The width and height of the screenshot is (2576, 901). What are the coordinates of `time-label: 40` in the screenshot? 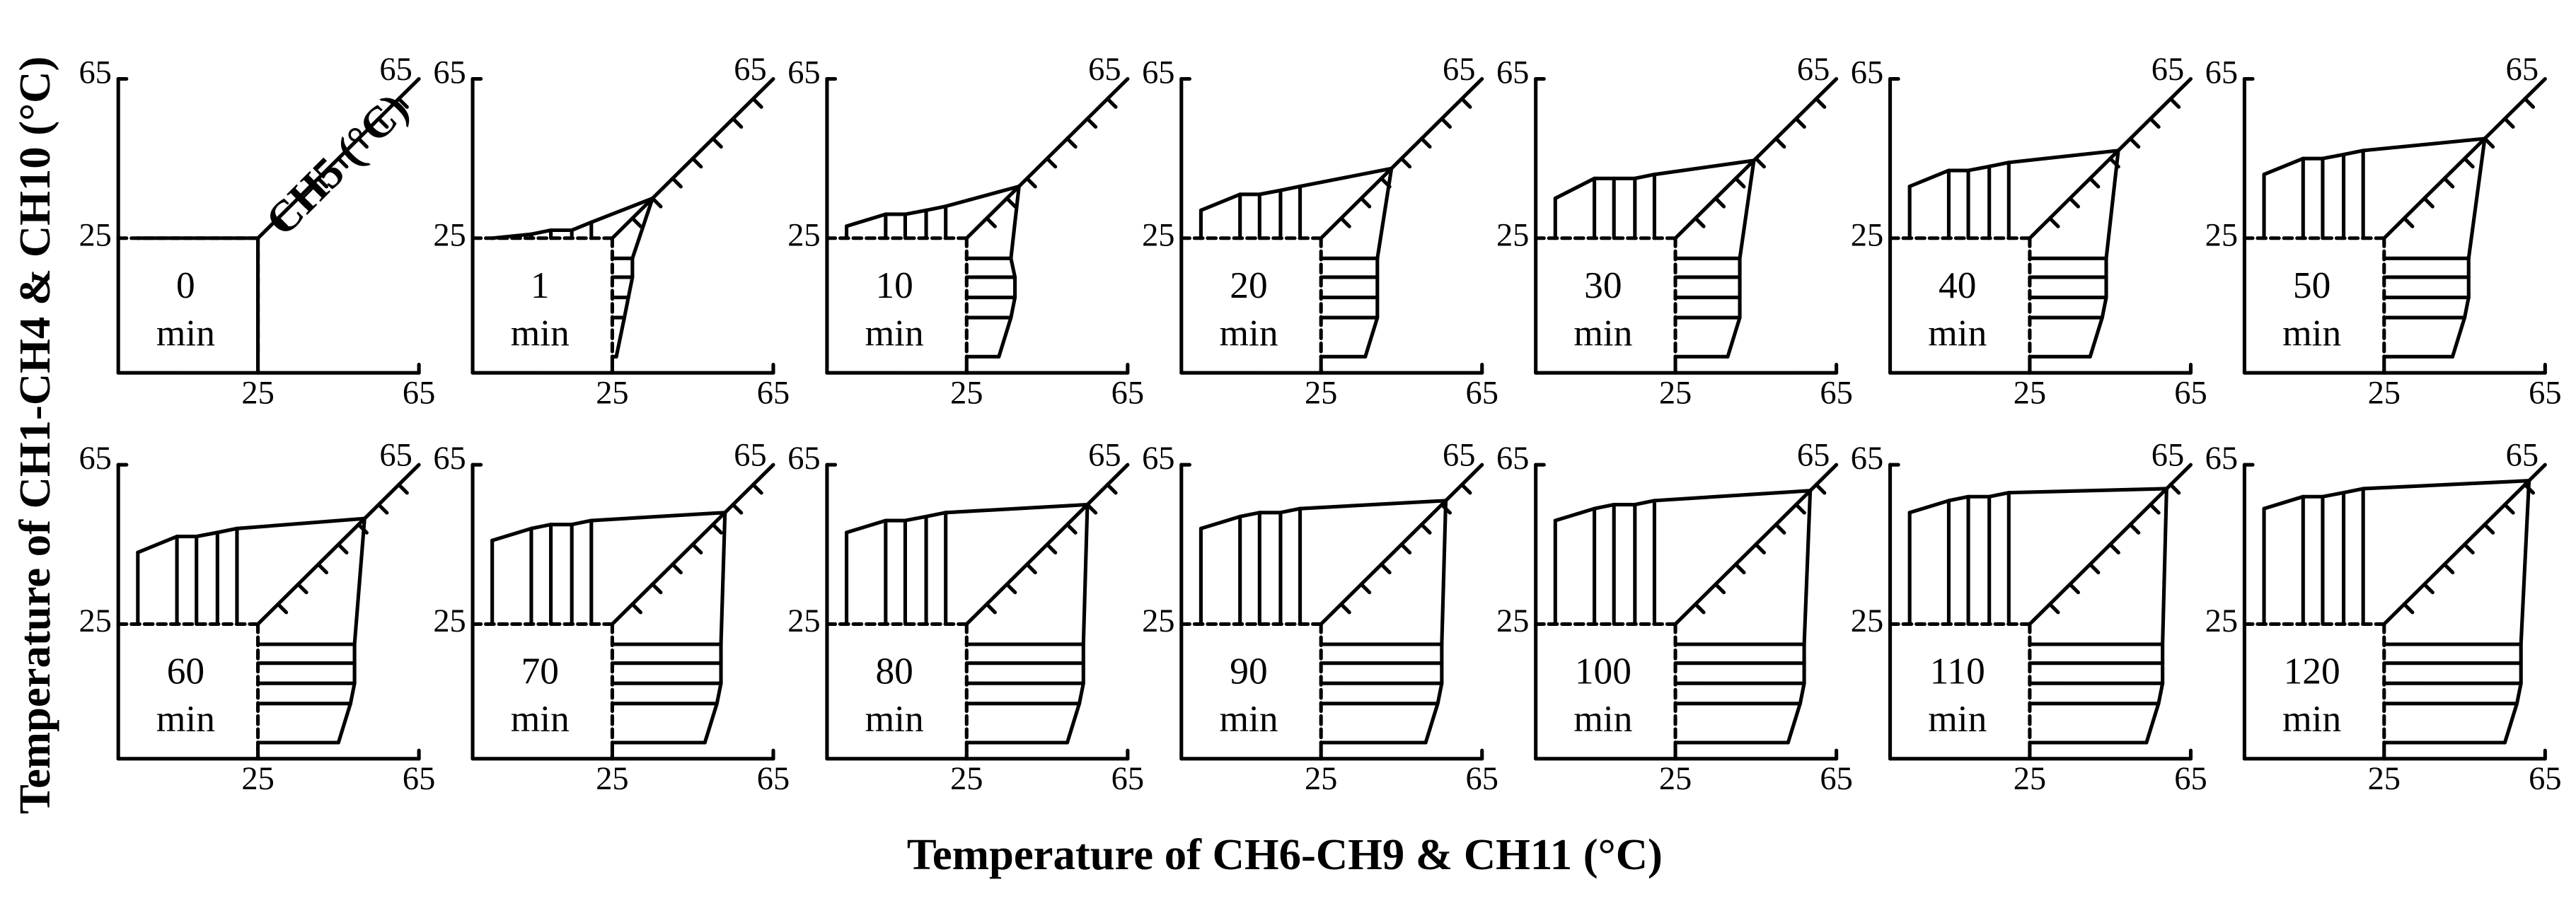 It's located at (1957, 285).